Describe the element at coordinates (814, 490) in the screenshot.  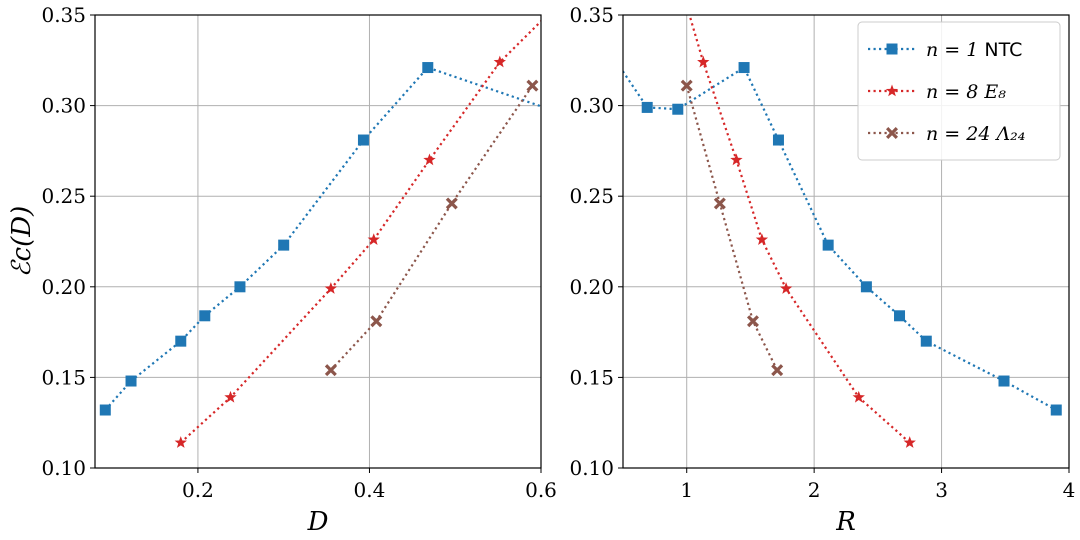
I see `x-tick-label: 2` at that location.